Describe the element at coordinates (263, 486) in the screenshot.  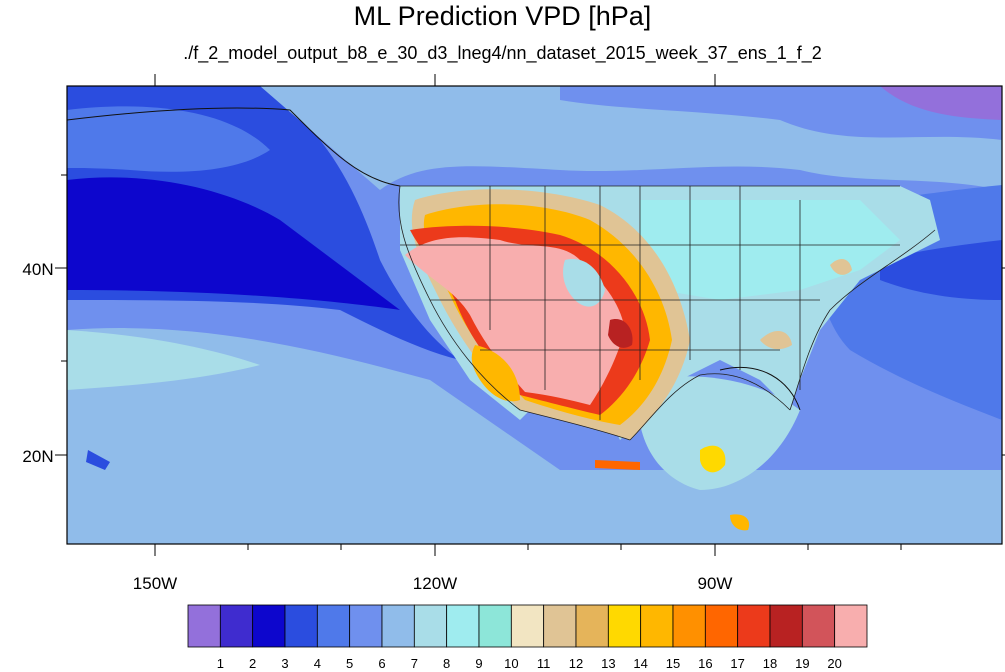
I see `southwest-ocean-band` at that location.